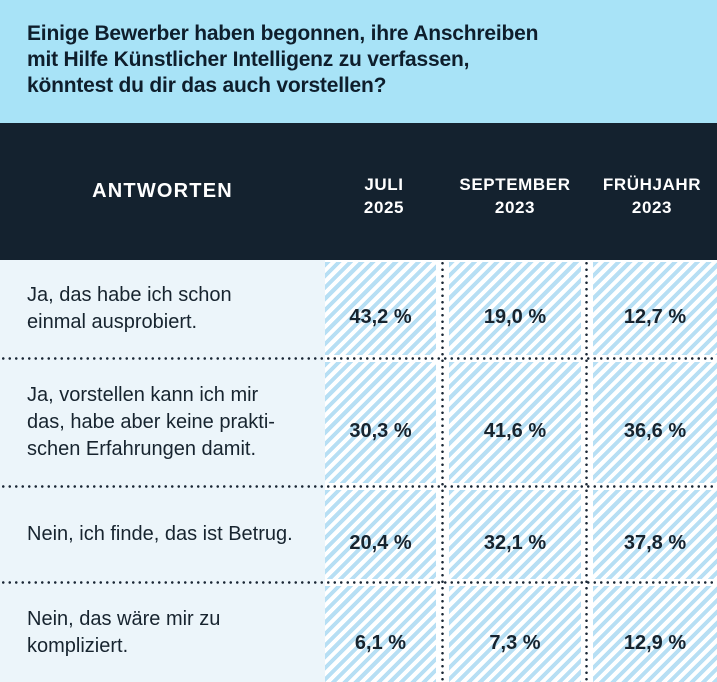 This screenshot has width=717, height=682. I want to click on striped-background: 43,2 %, so click(380, 308).